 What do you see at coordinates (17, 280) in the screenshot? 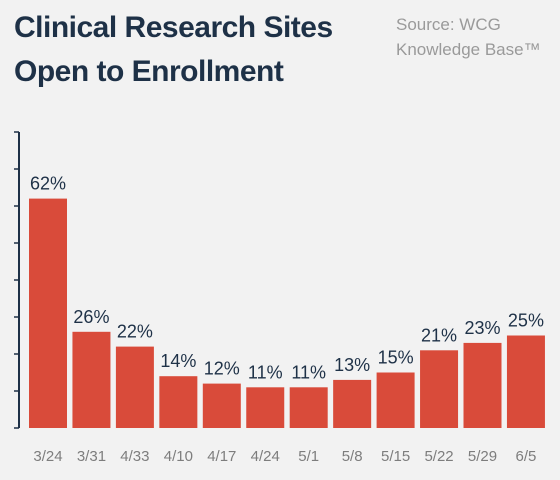
I see `y-axis` at bounding box center [17, 280].